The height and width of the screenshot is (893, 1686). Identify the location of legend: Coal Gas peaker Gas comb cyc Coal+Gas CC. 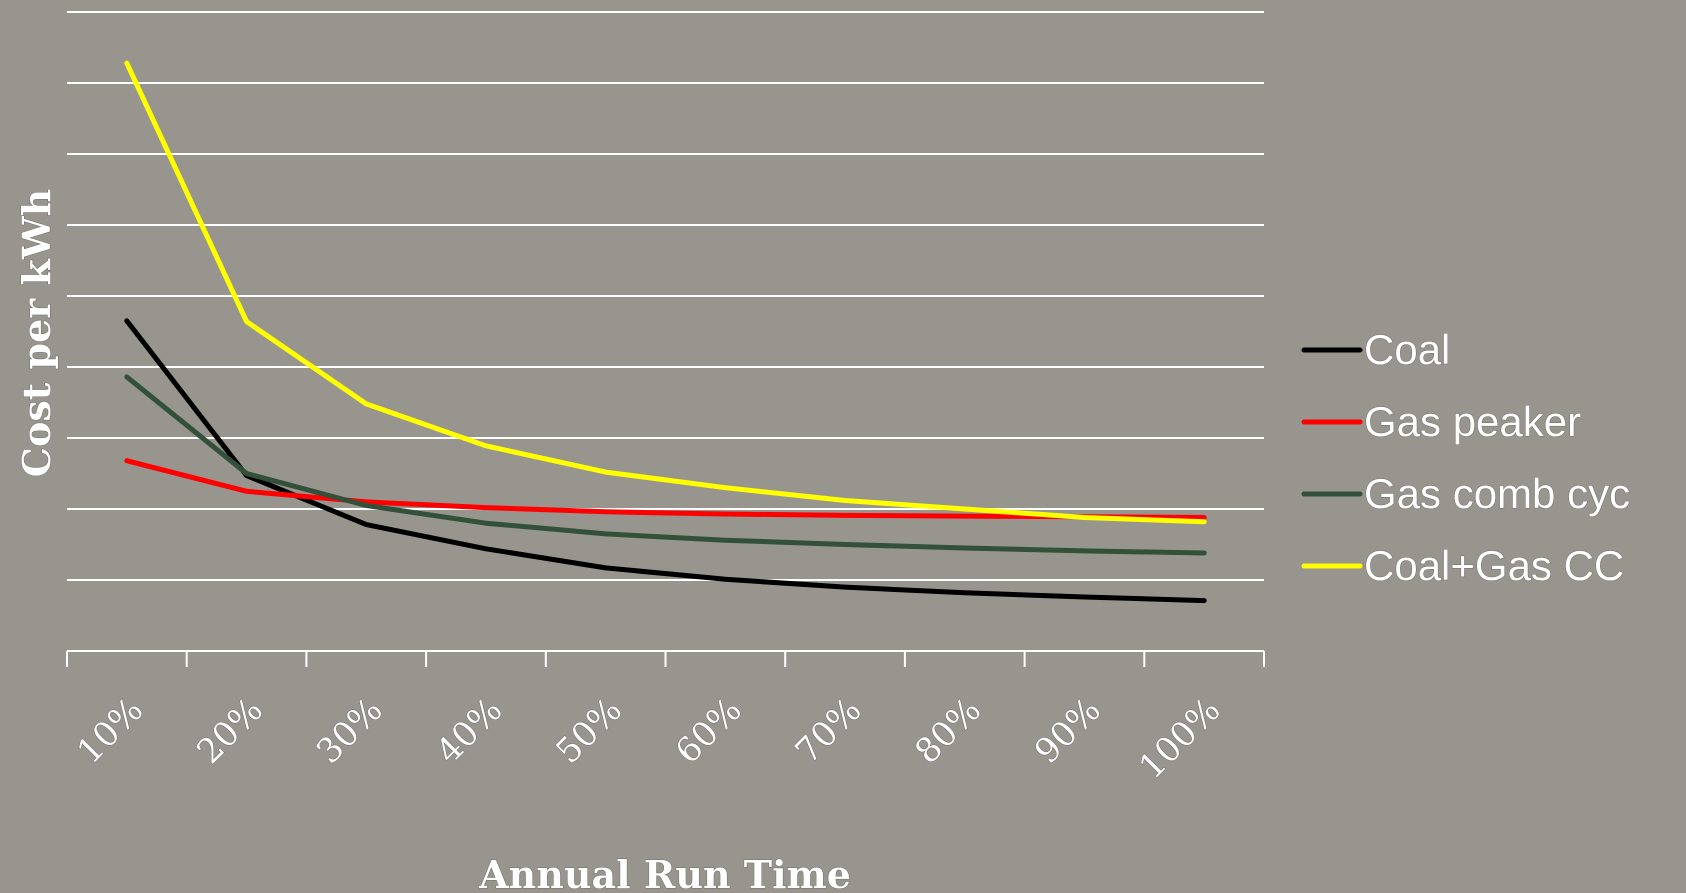
(1466, 458).